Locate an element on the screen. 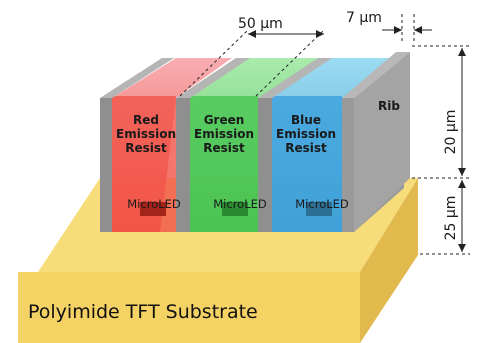 This screenshot has width=479, height=343. rib-width-dimension-label: 7 μm is located at coordinates (364, 18).